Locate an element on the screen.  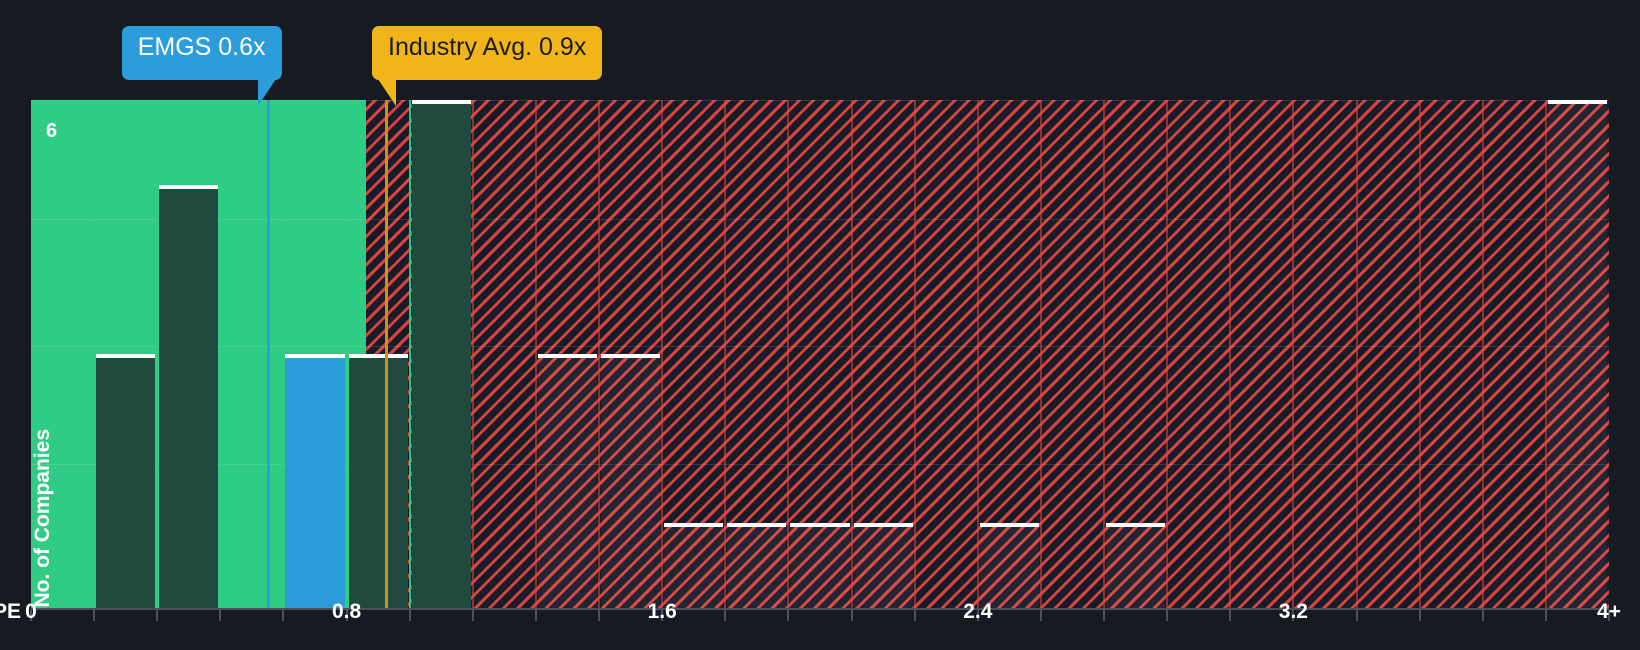
marker-line-industry-avg is located at coordinates (387, 354).